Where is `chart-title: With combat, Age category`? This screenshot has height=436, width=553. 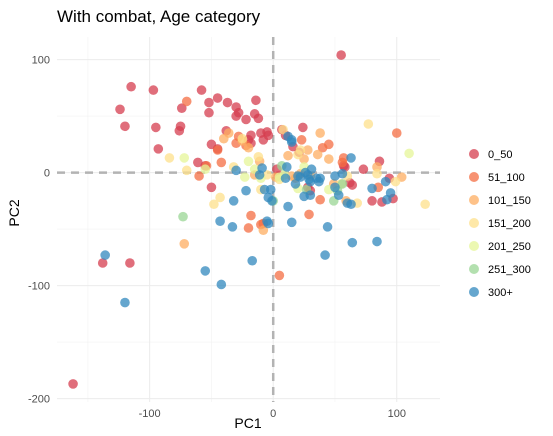
chart-title: With combat, Age category is located at coordinates (159, 16).